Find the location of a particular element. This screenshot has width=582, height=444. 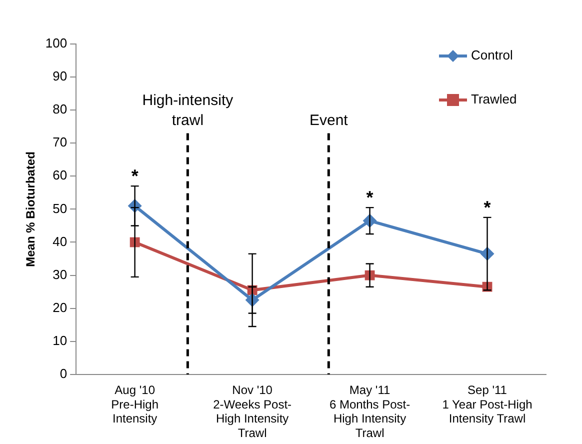

y-tick-label: 0 is located at coordinates (64, 373).